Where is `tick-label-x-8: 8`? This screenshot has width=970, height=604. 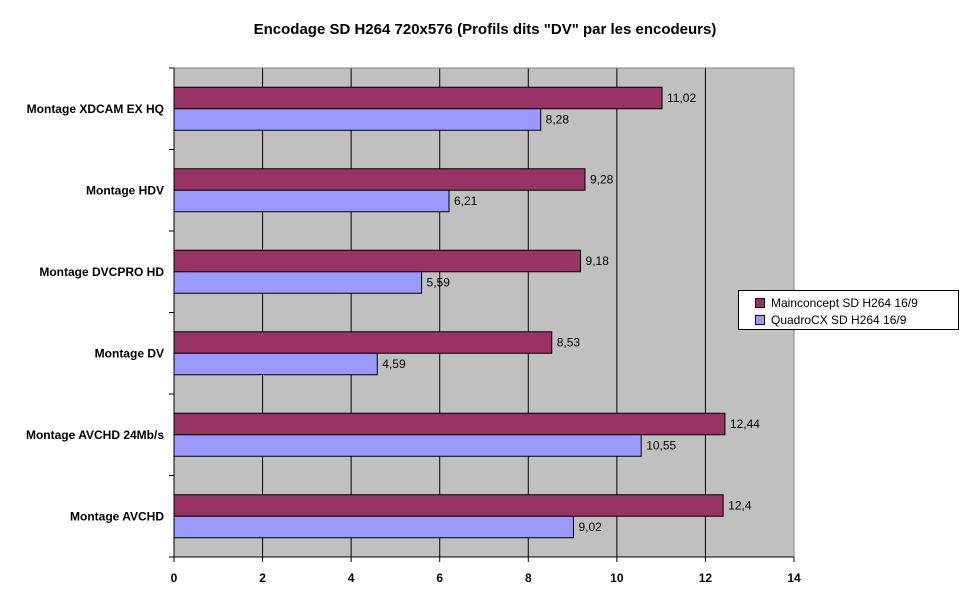
tick-label-x-8: 8 is located at coordinates (528, 578).